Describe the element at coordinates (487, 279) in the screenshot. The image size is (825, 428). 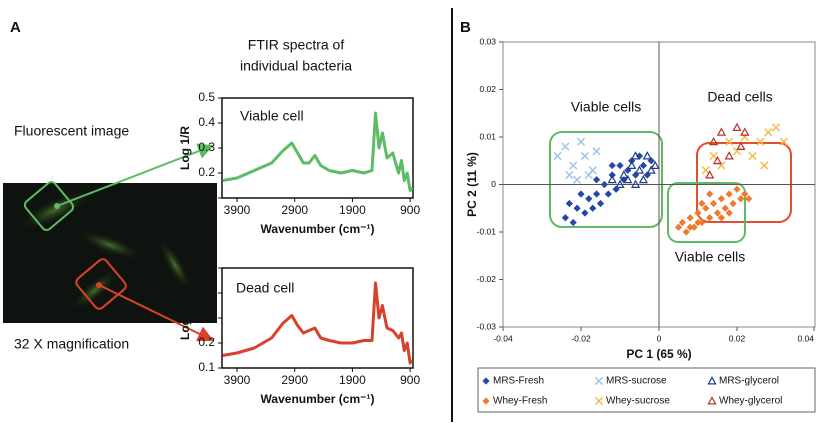
I see `y-tick-label: -0.02` at that location.